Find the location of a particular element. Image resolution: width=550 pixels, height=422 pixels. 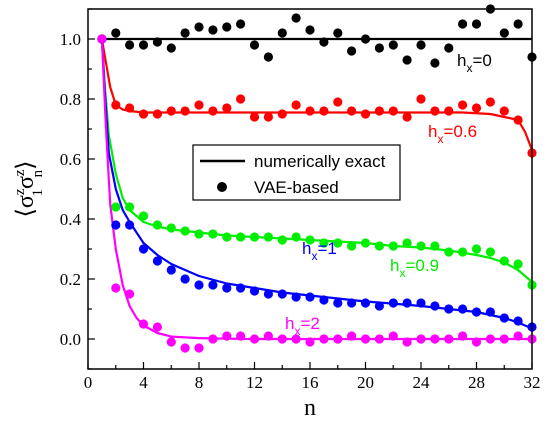

y-title-base-1: σ is located at coordinates (26, 201).